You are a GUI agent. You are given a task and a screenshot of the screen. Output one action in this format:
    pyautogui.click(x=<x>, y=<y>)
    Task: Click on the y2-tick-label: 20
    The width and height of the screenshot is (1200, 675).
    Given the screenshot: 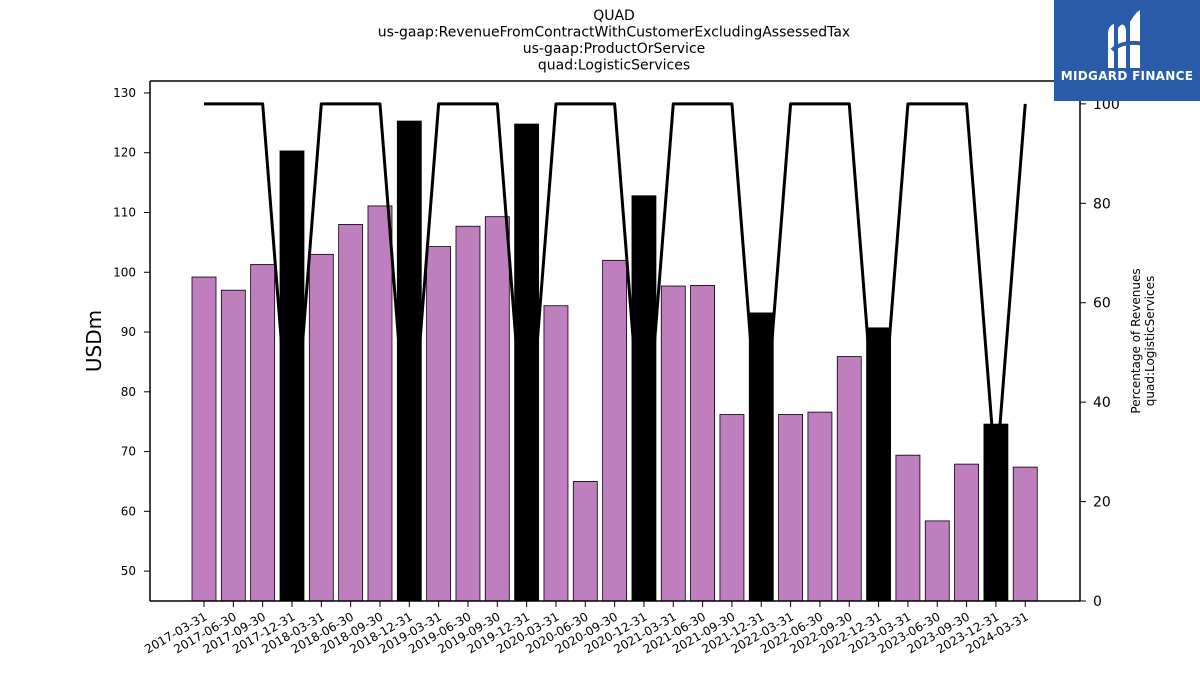 What is the action you would take?
    pyautogui.click(x=1102, y=503)
    